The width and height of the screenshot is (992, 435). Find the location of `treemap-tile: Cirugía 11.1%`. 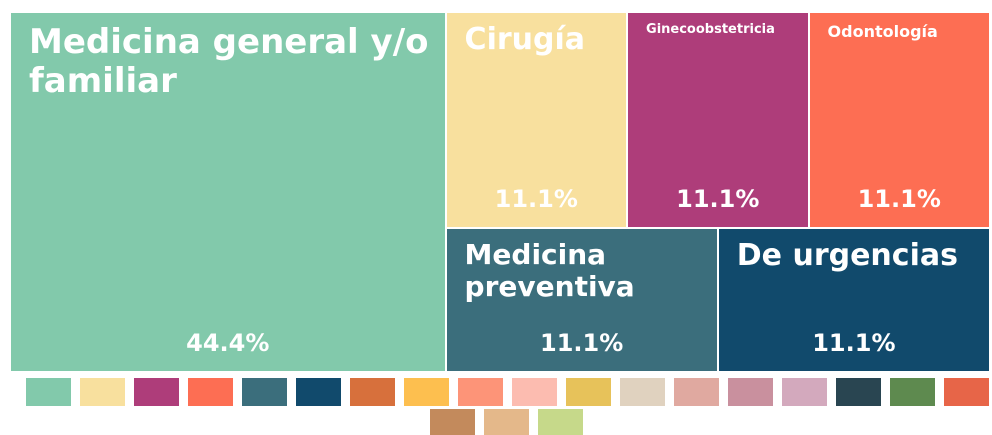

treemap-tile: Cirugía 11.1% is located at coordinates (536, 120).